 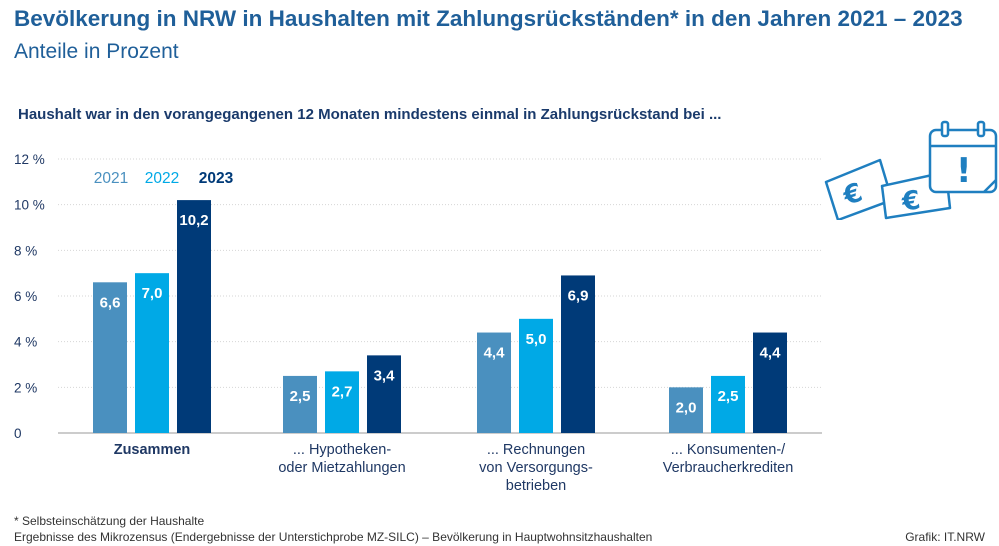 I want to click on bar-value-label: 6,6, so click(x=110, y=302).